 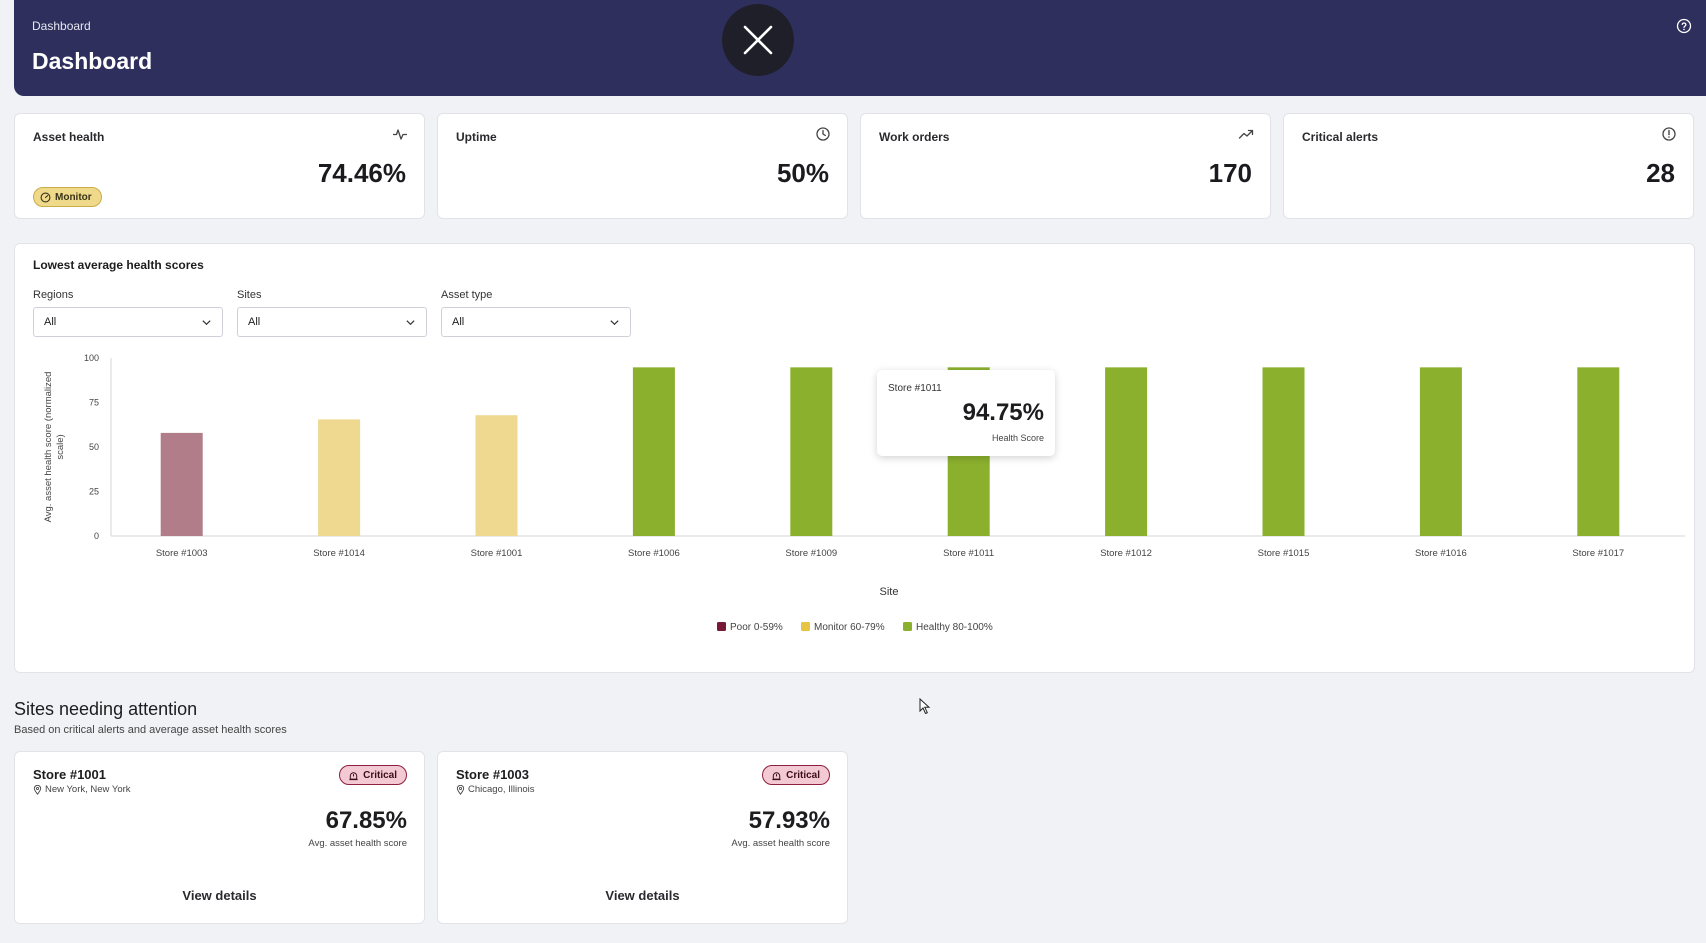 I want to click on section-title: Sites needing attention, so click(x=106, y=709).